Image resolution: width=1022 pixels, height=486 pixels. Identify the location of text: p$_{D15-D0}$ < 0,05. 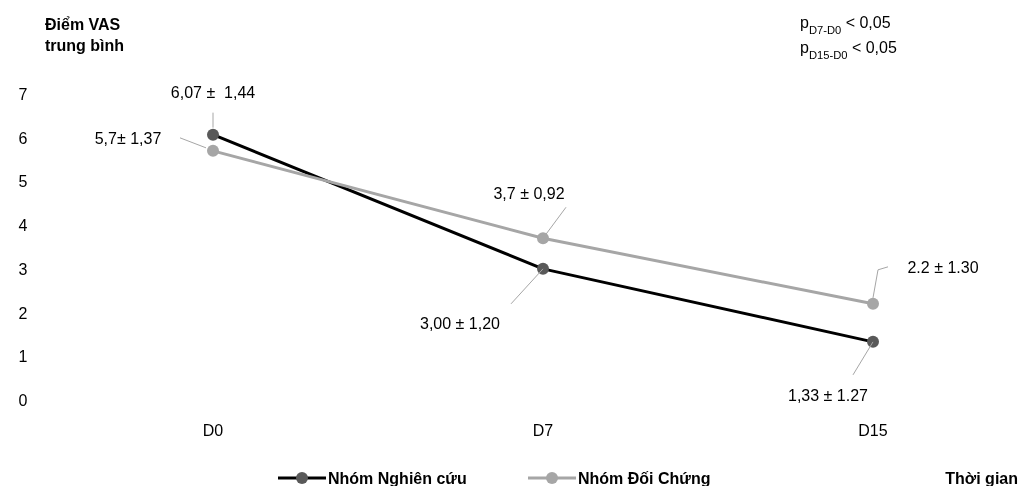
(848, 50).